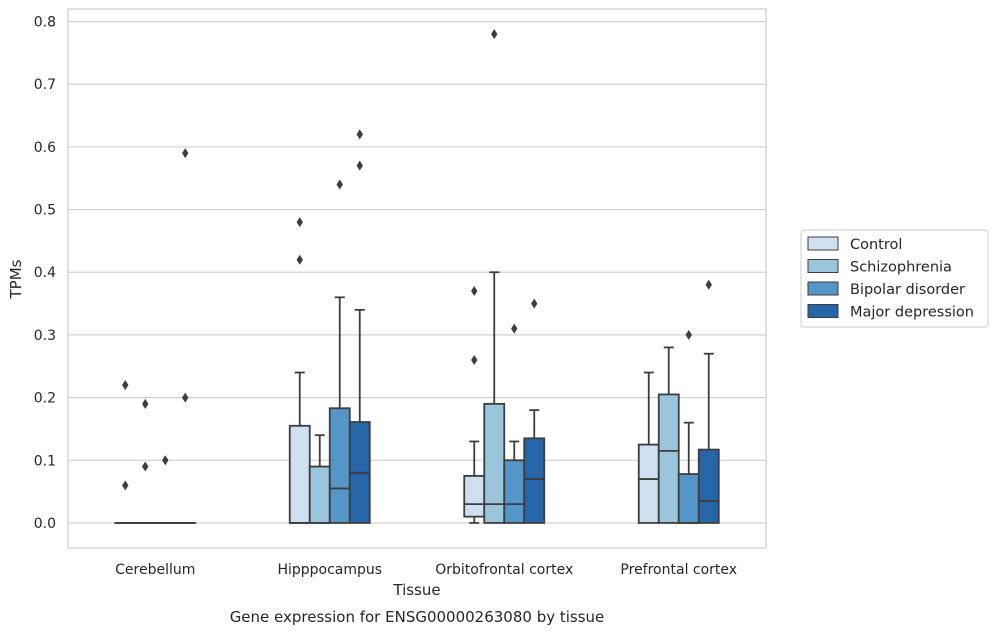  I want to click on y-axis-label: TPMs, so click(16, 279).